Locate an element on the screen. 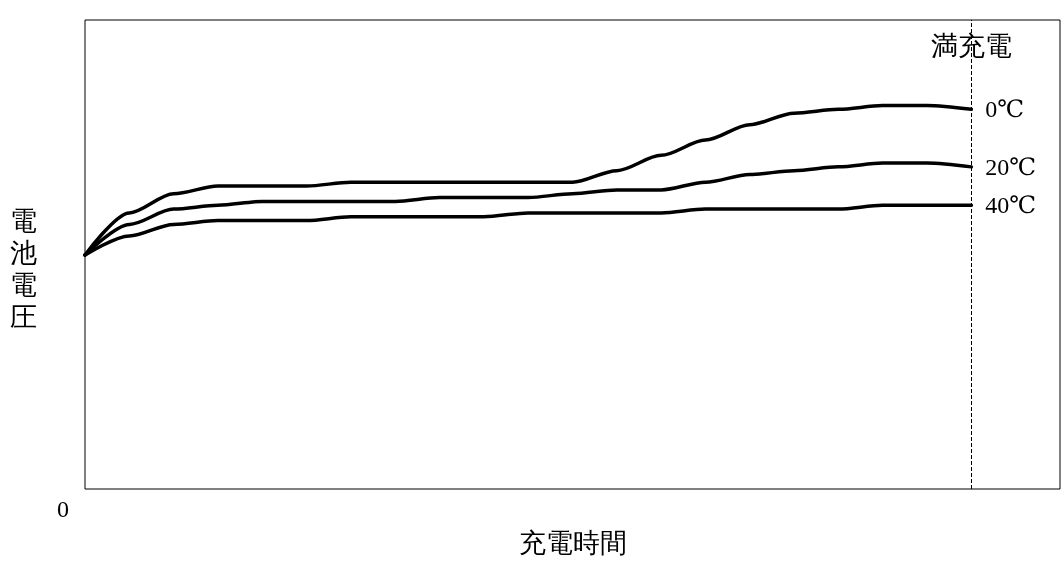  text: 0 is located at coordinates (63, 509).